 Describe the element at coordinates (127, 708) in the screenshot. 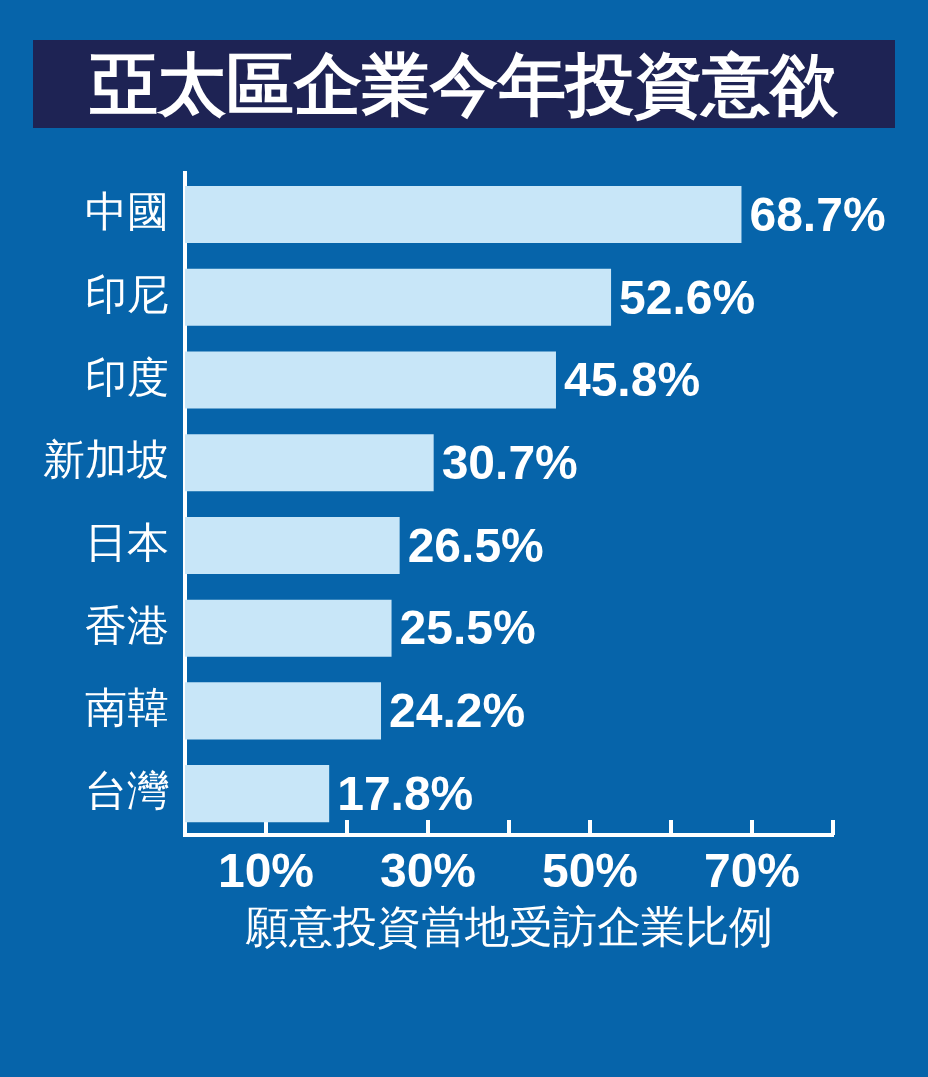

I see `y-tick-label: 南韓` at that location.